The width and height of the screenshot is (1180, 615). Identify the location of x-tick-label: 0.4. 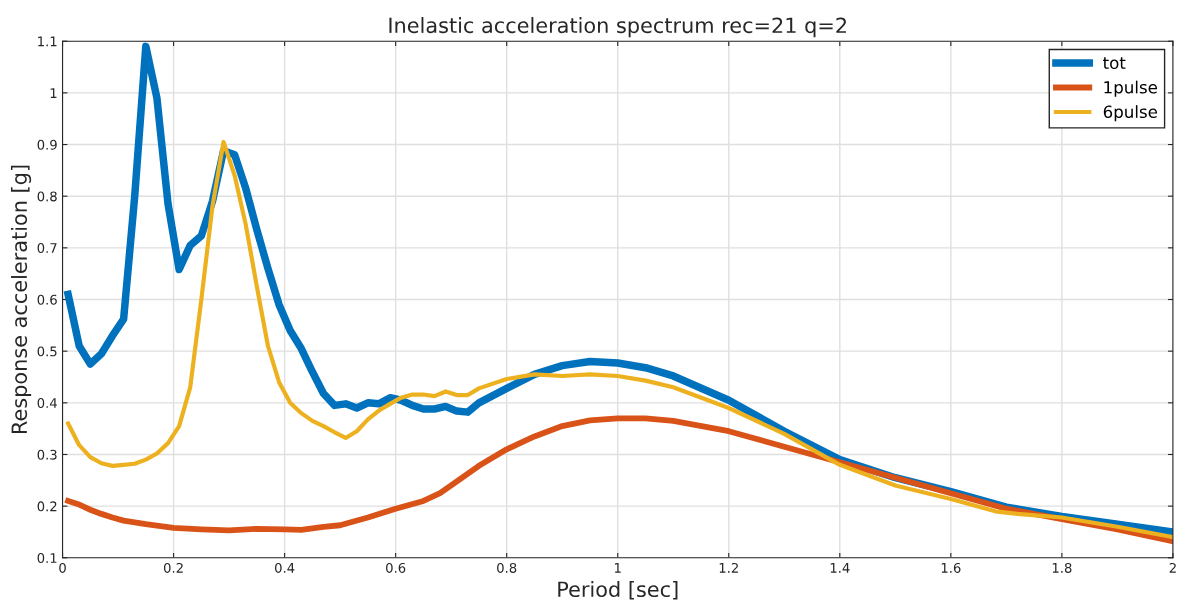
(284, 567).